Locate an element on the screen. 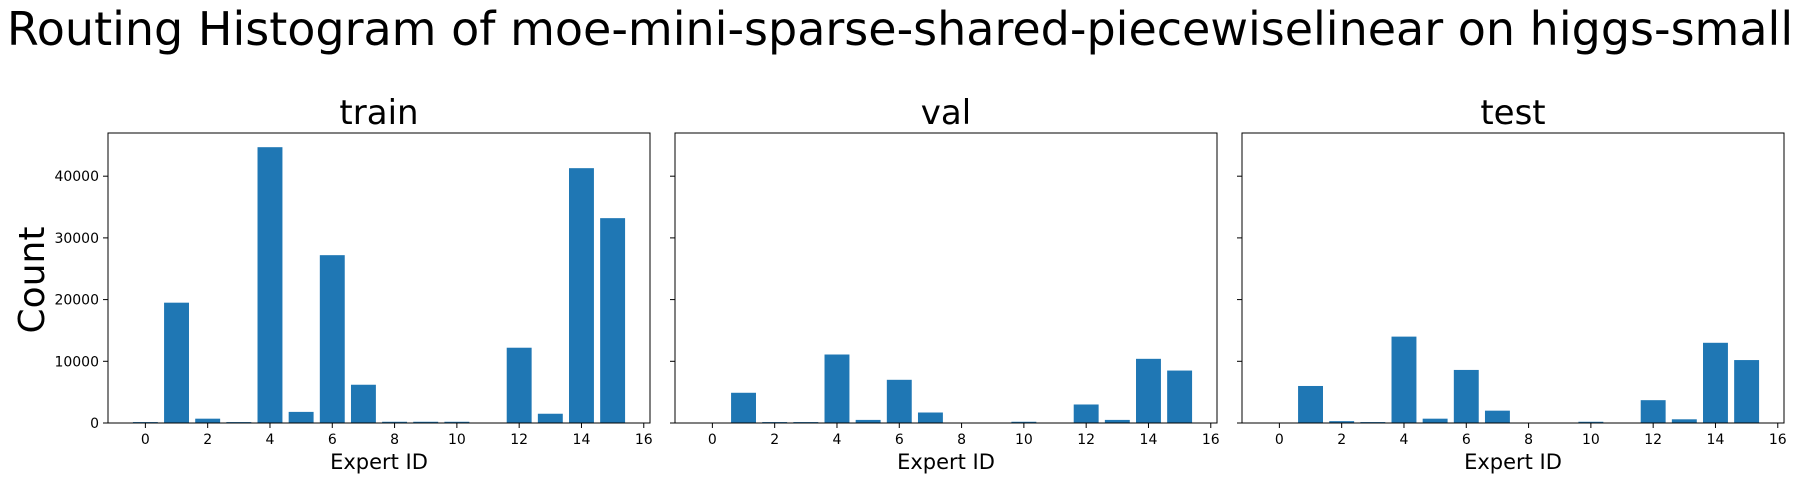 The height and width of the screenshot is (500, 1800). y-tick-label: 20000 is located at coordinates (76, 301).